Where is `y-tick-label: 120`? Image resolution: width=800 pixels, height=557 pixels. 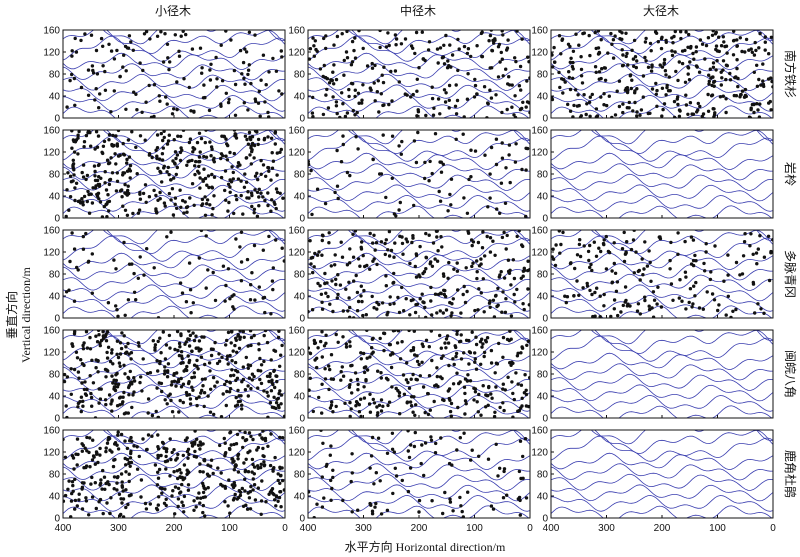 y-tick-label: 120 is located at coordinates (296, 353).